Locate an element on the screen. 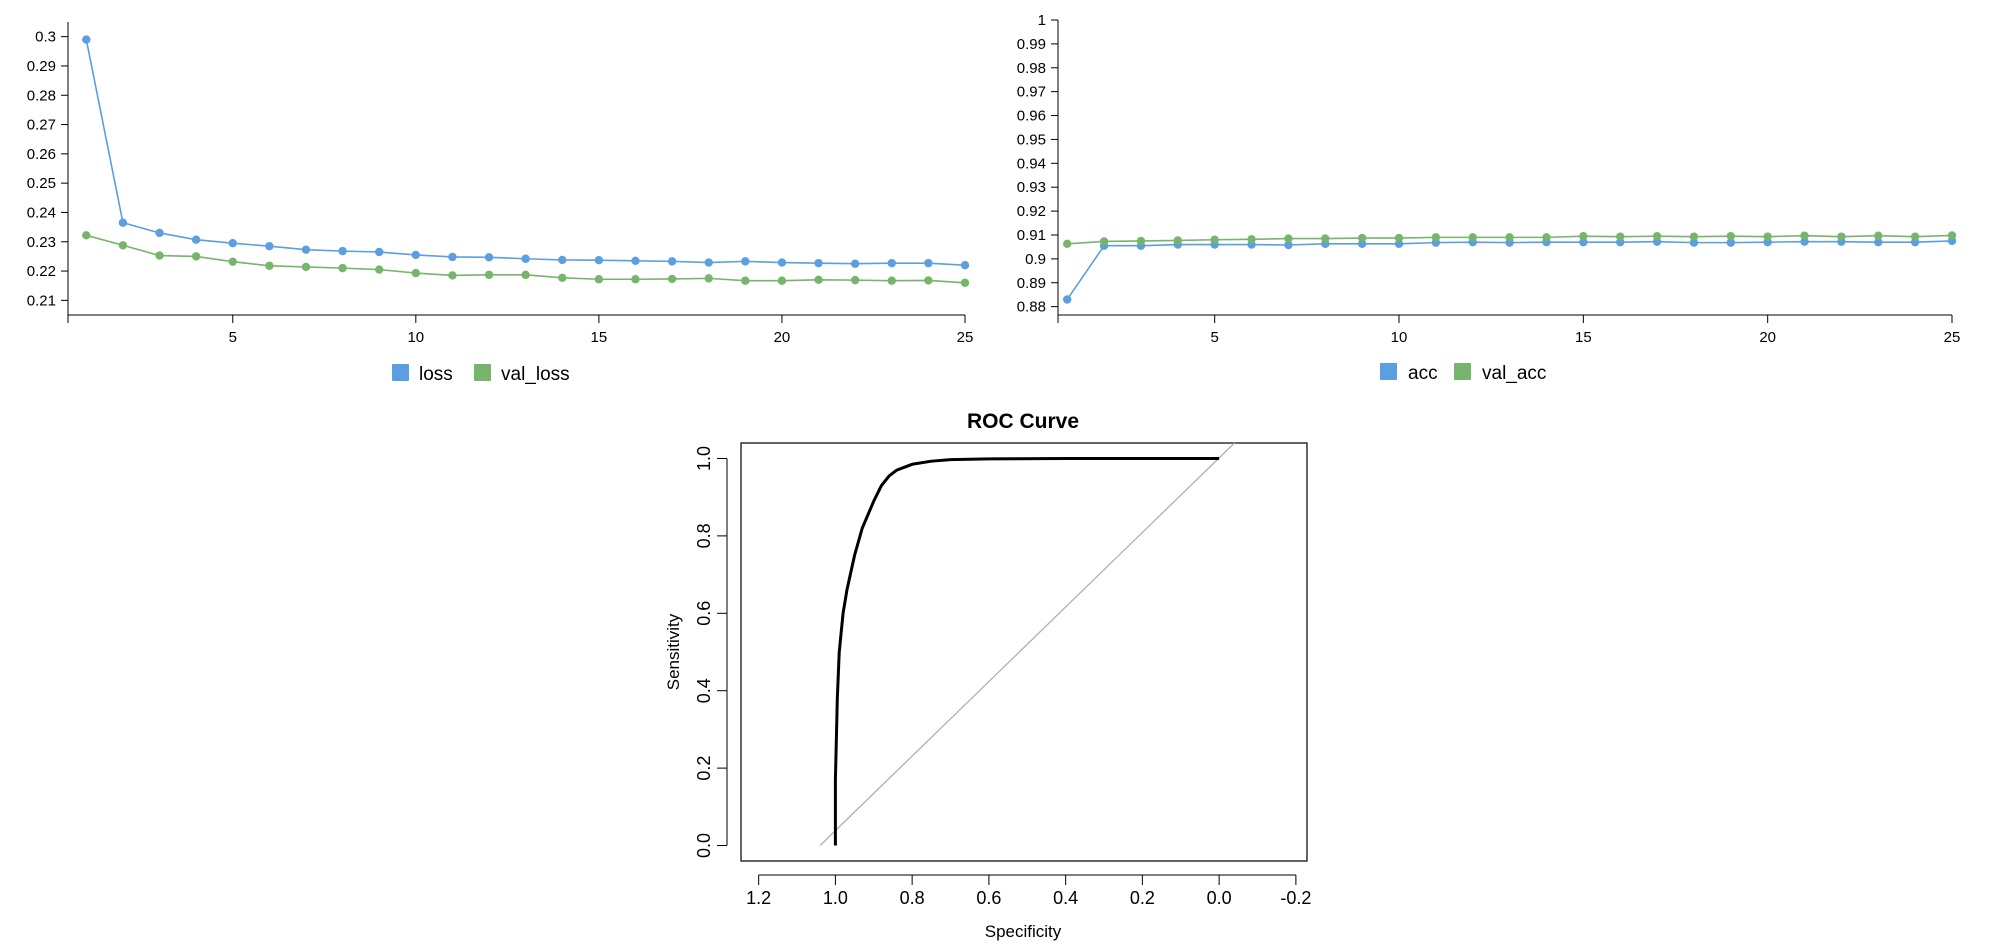 This screenshot has width=1990, height=948. roc-y-tick-label: 0.0 is located at coordinates (704, 845).